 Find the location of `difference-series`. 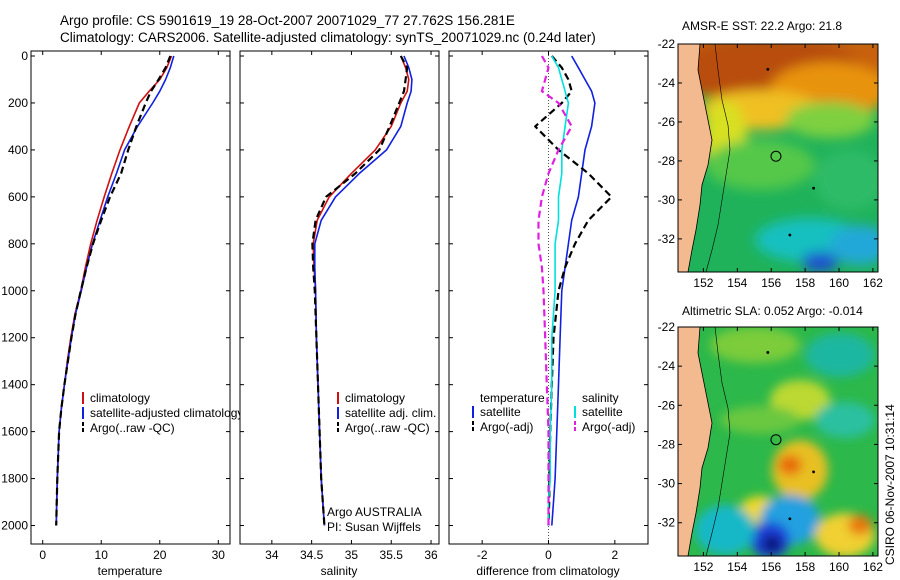

difference-series is located at coordinates (573, 290).